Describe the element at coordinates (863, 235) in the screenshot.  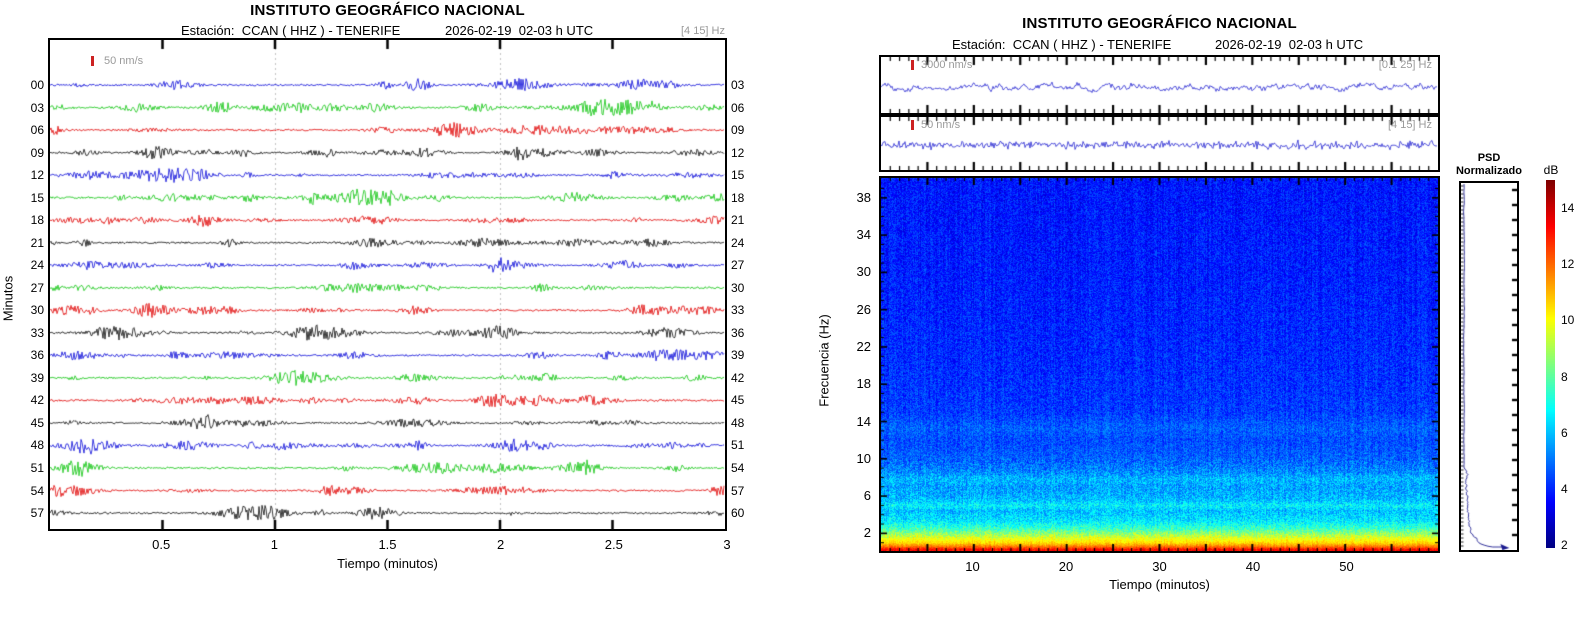
I see `frequency-tick-label: 34` at that location.